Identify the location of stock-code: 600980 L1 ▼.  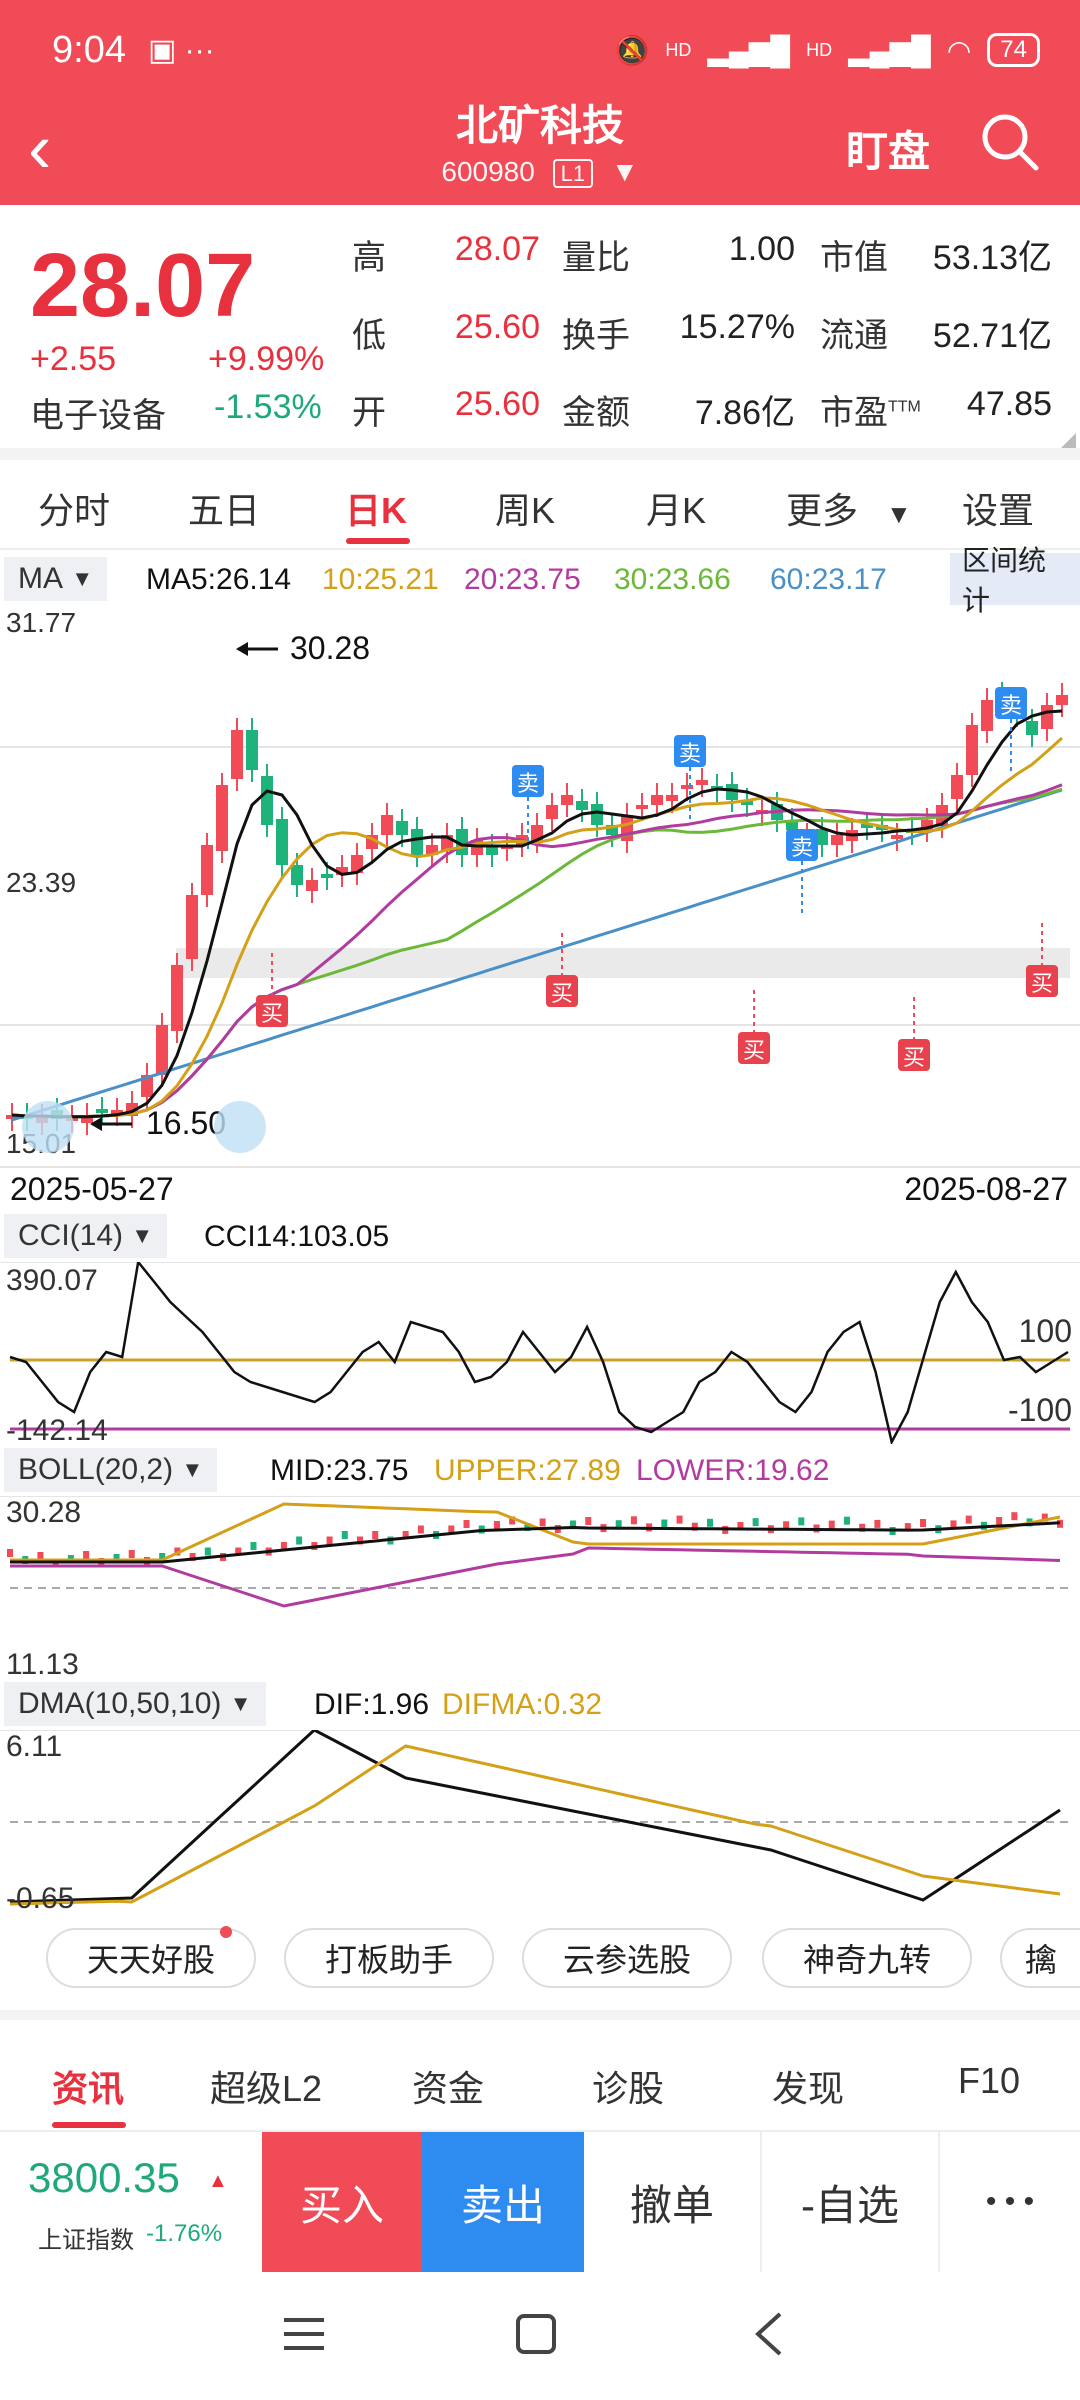
(540, 172).